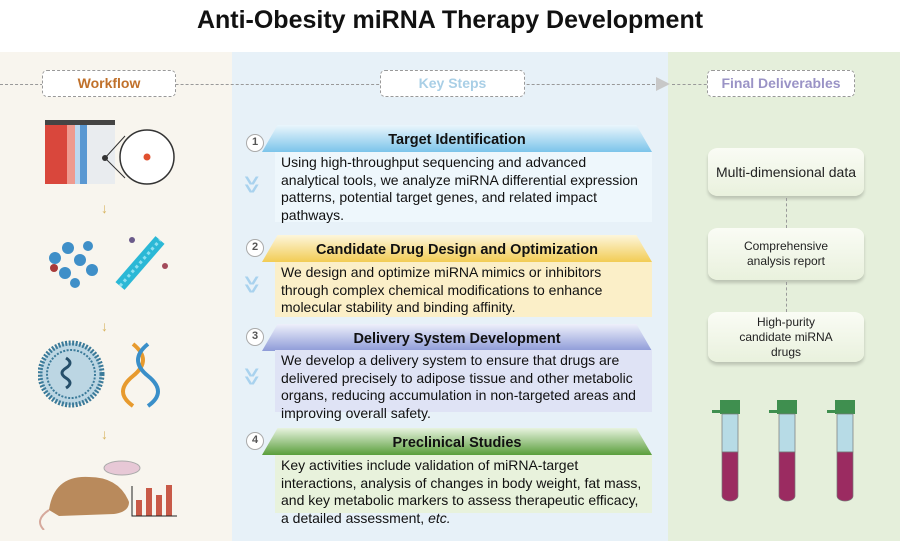  Describe the element at coordinates (255, 337) in the screenshot. I see `step-number: 3` at that location.